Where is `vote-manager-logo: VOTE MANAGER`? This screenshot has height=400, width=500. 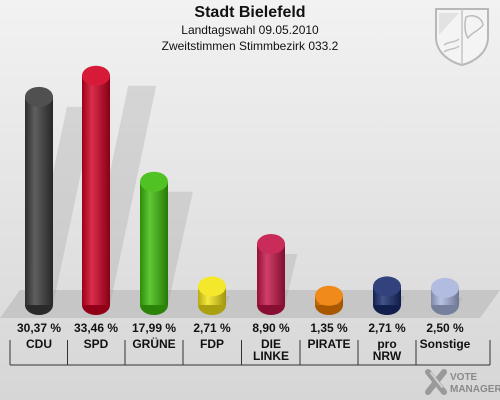 vote-manager-logo: VOTE MANAGER is located at coordinates (462, 382).